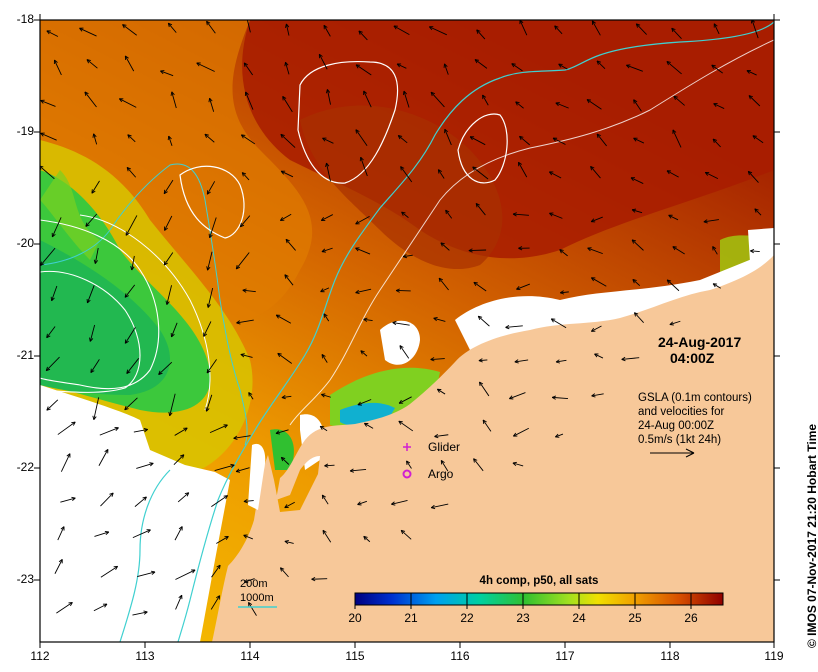 The height and width of the screenshot is (672, 818). Describe the element at coordinates (25, 19) in the screenshot. I see `lat-tick-label: -18` at that location.